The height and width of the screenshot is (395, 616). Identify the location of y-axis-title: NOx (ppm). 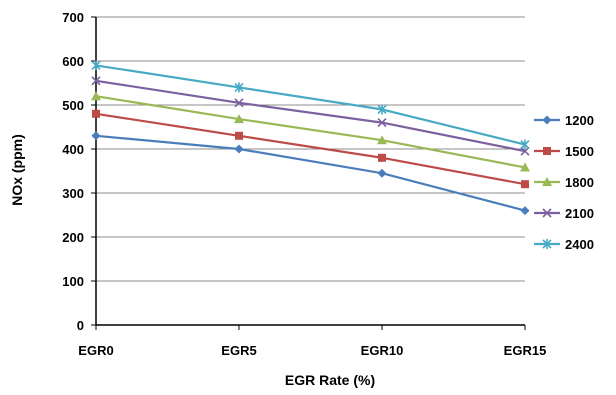
(17, 170).